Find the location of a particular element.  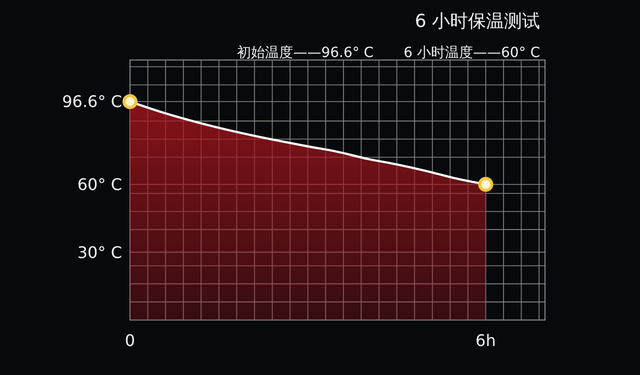

x-tick-label: 0 is located at coordinates (130, 340).